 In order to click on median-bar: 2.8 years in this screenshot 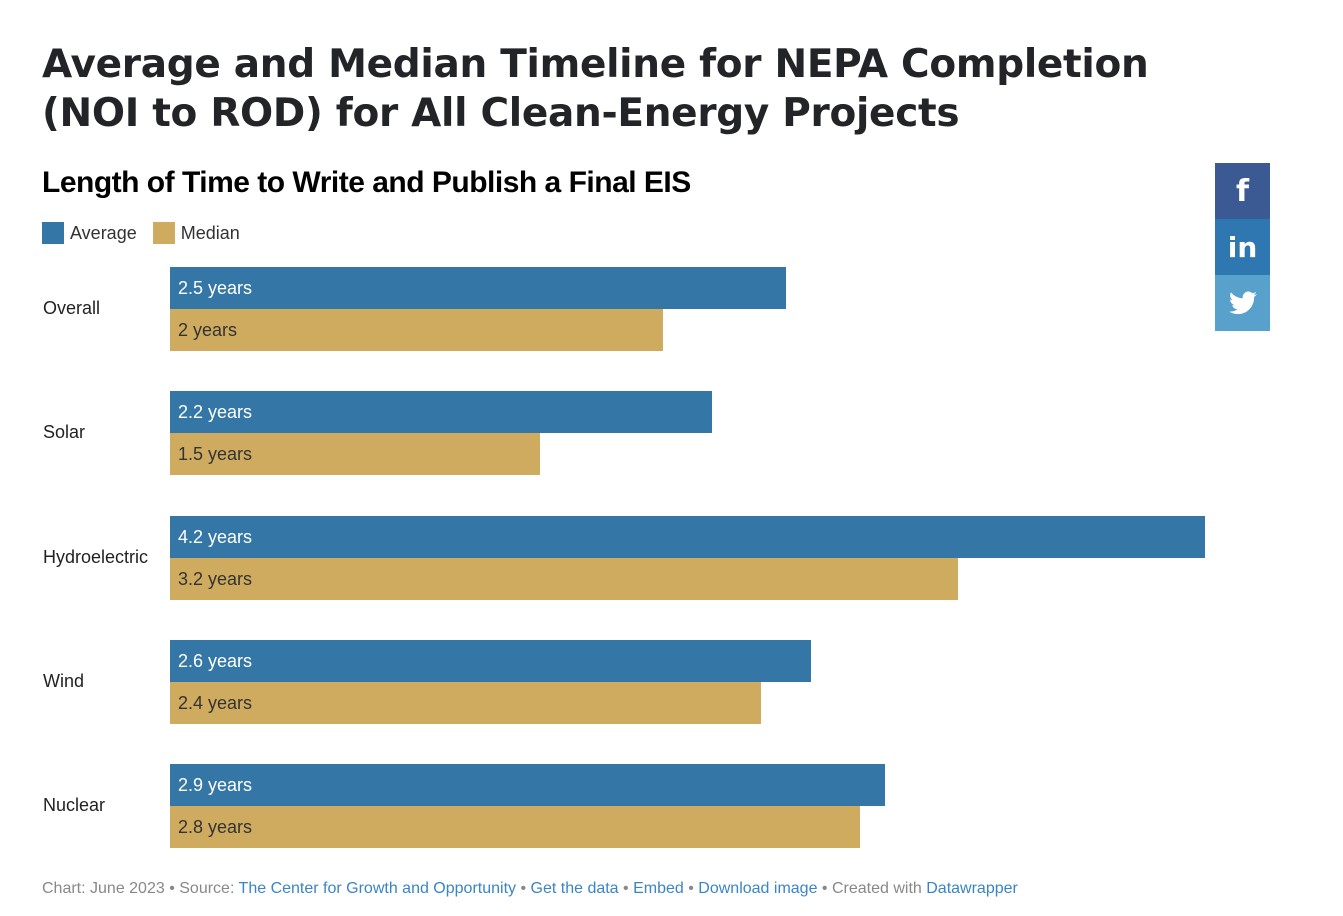, I will do `click(515, 827)`.